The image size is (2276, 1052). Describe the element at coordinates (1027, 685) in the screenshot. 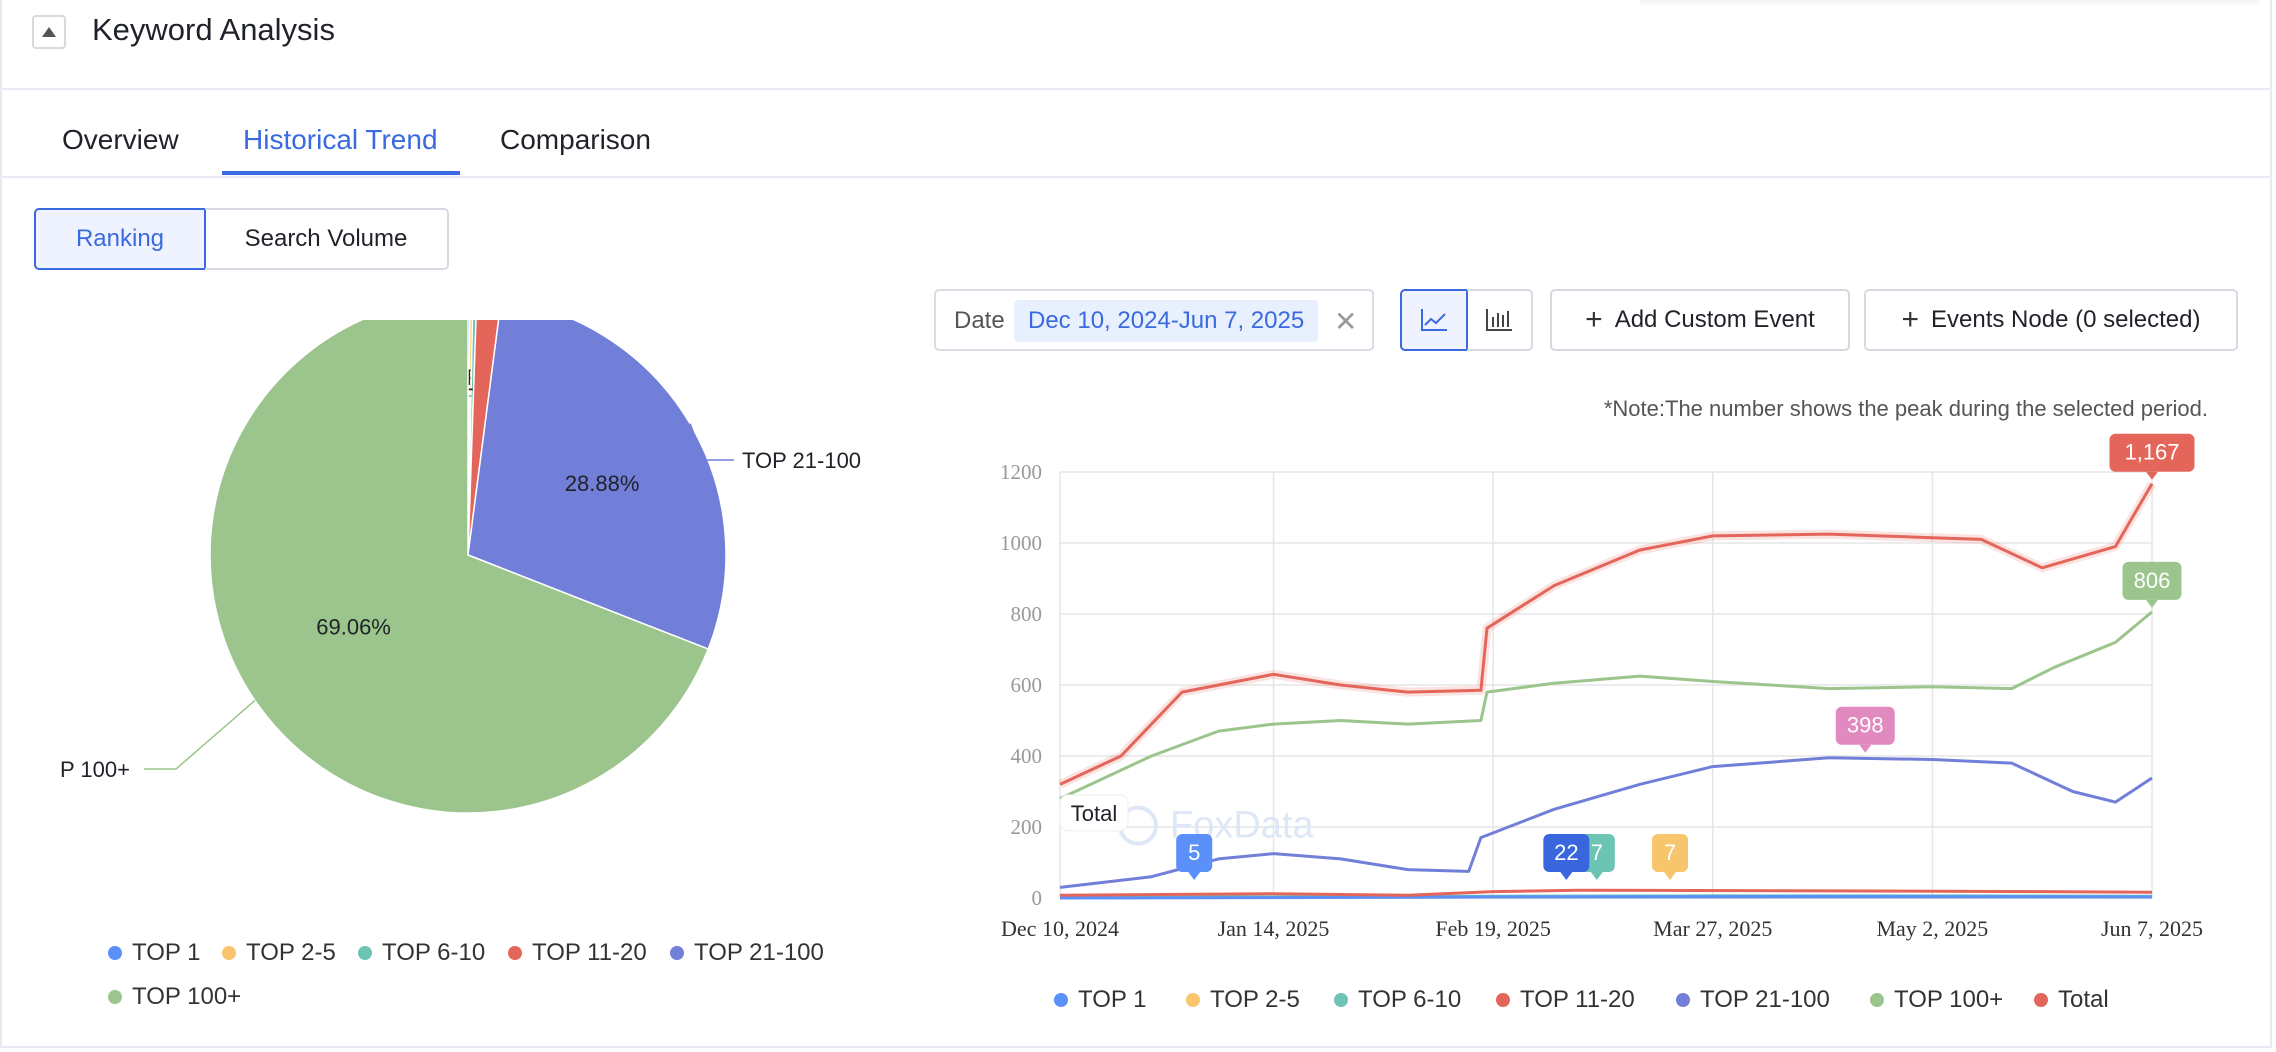

I see `y-tick-label: 600` at that location.